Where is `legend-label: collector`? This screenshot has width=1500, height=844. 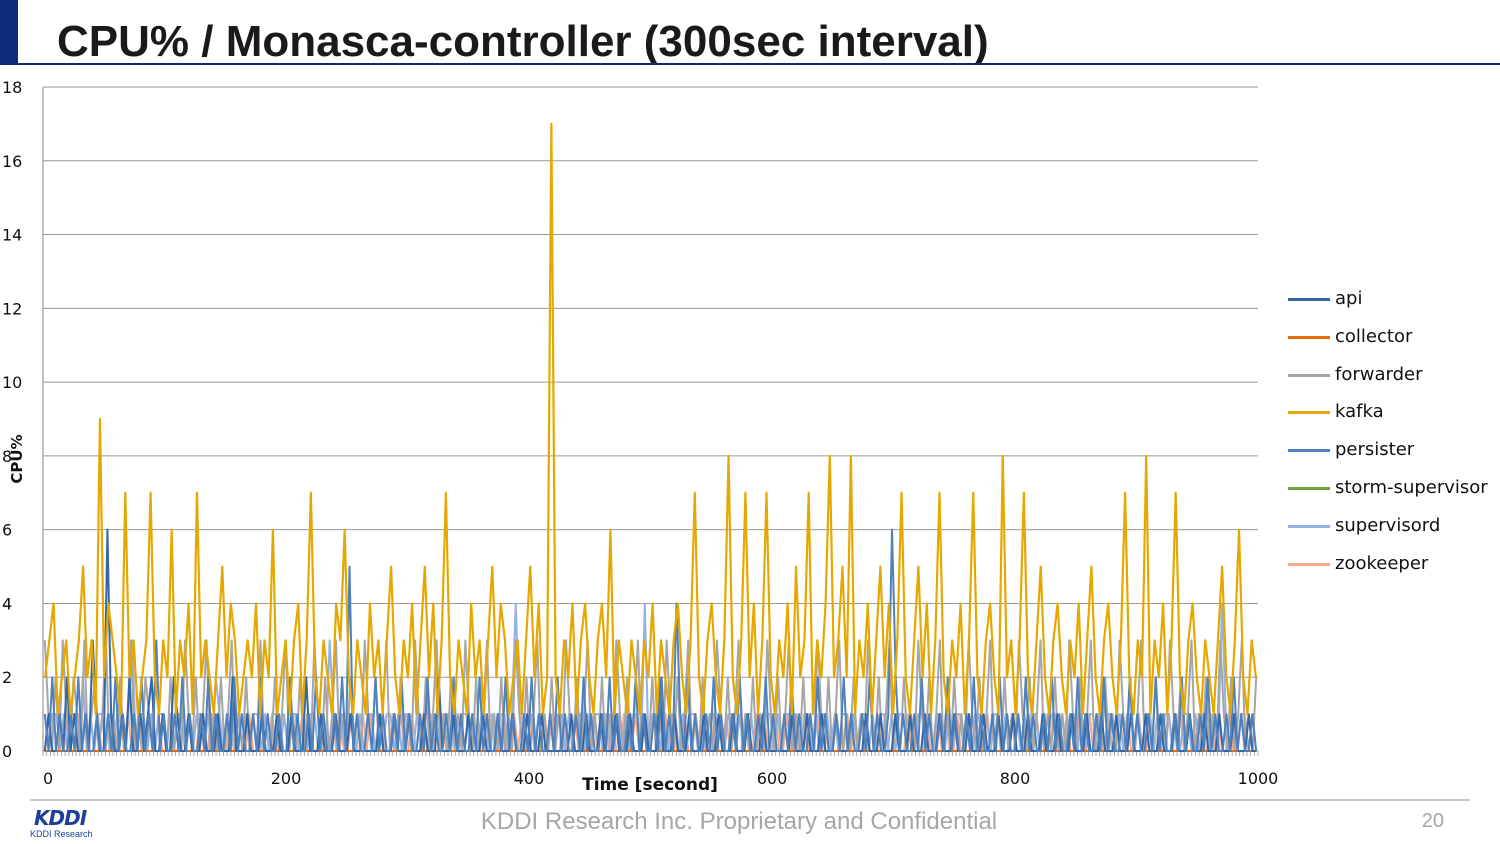 legend-label: collector is located at coordinates (1374, 336).